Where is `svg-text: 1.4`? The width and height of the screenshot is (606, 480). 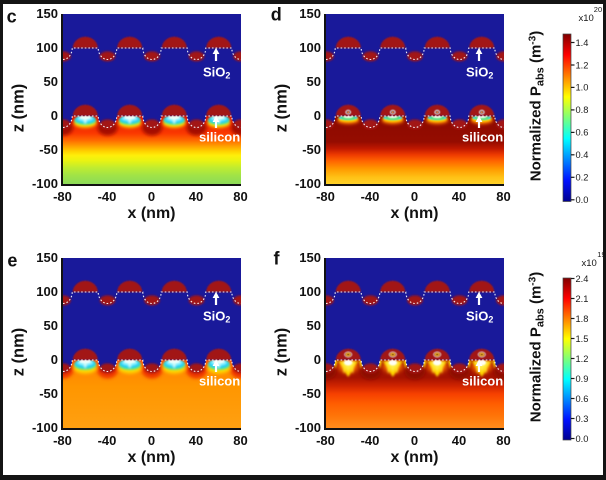 svg-text: 1.4 is located at coordinates (581, 43).